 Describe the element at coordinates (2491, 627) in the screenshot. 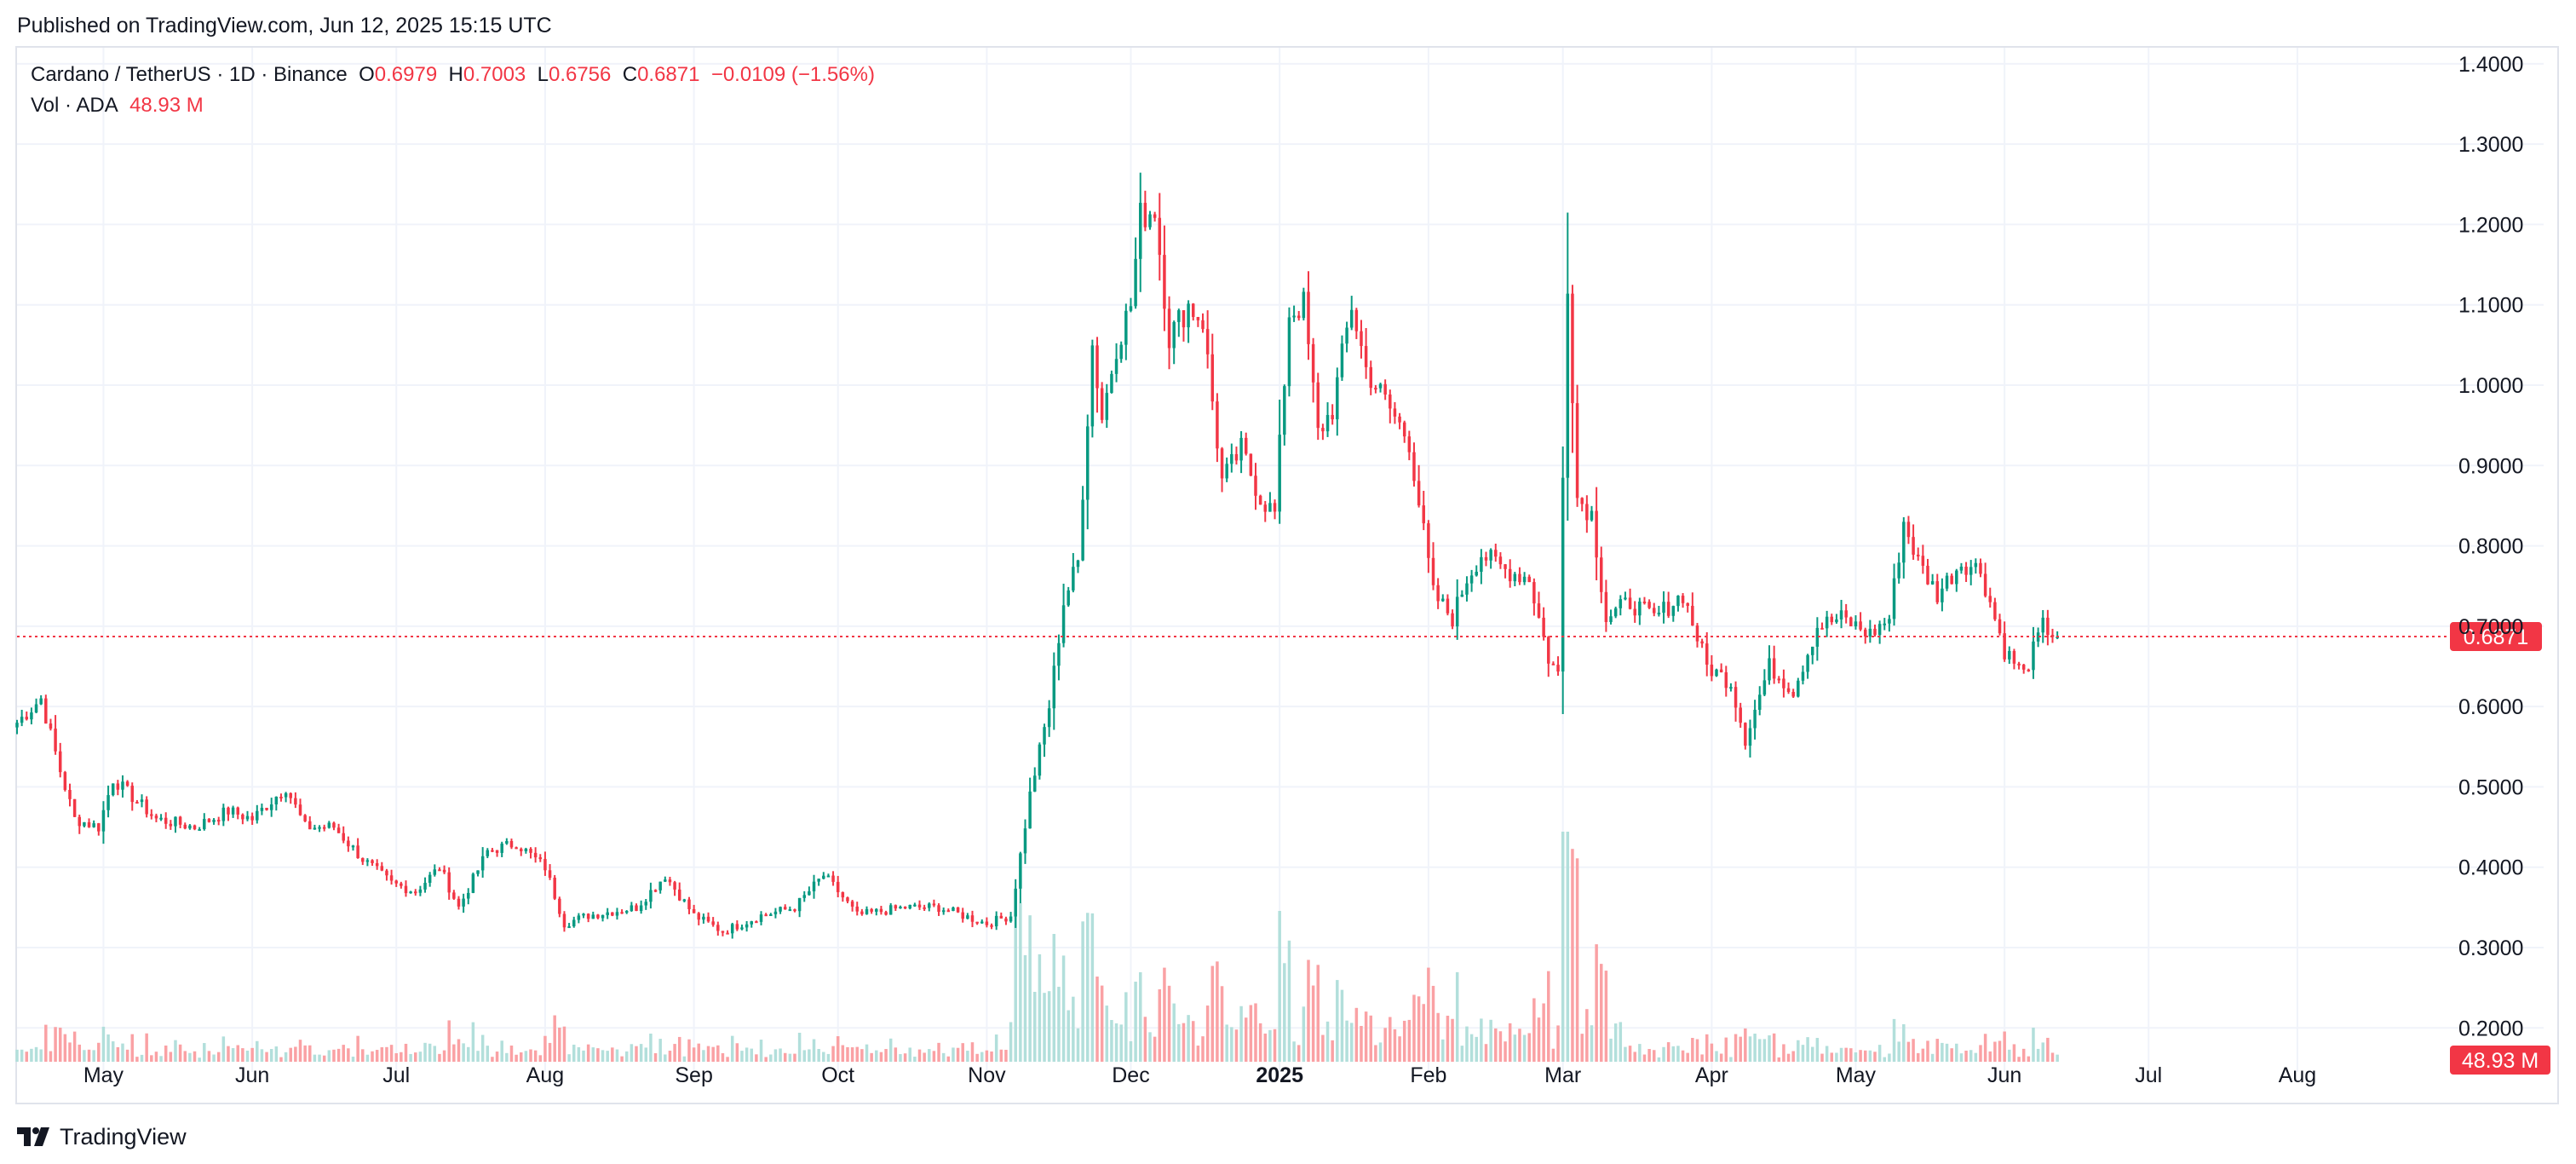

I see `price-tick-label: 0.7000` at that location.